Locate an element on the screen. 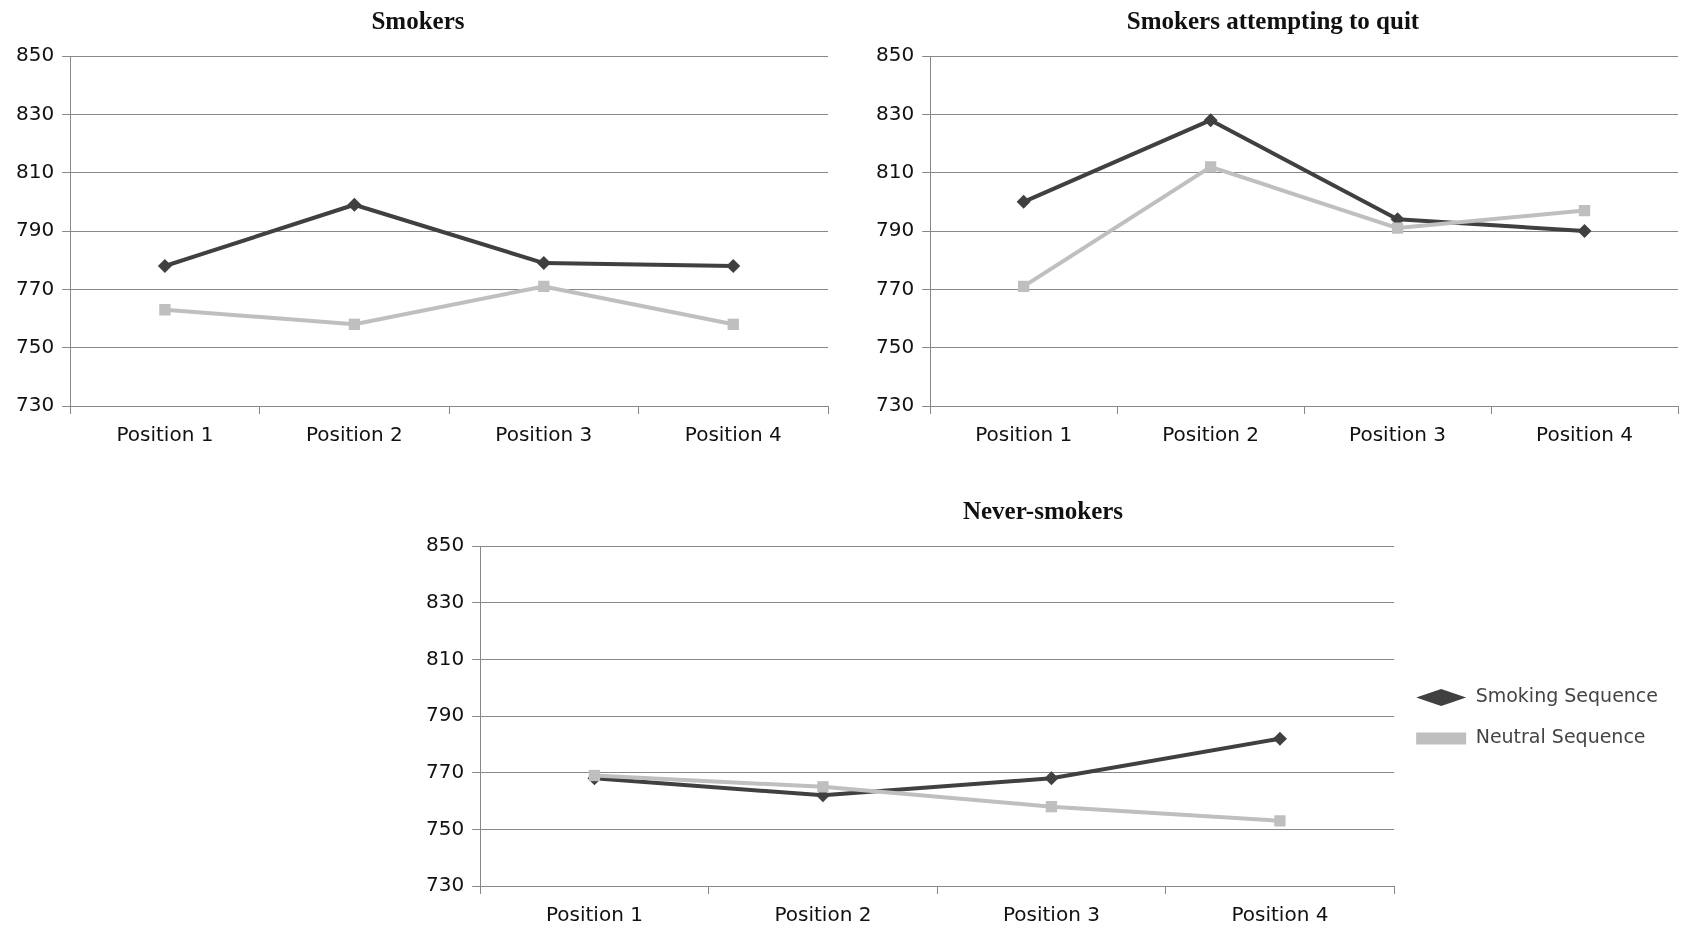  chart-title: Smokers is located at coordinates (418, 21).